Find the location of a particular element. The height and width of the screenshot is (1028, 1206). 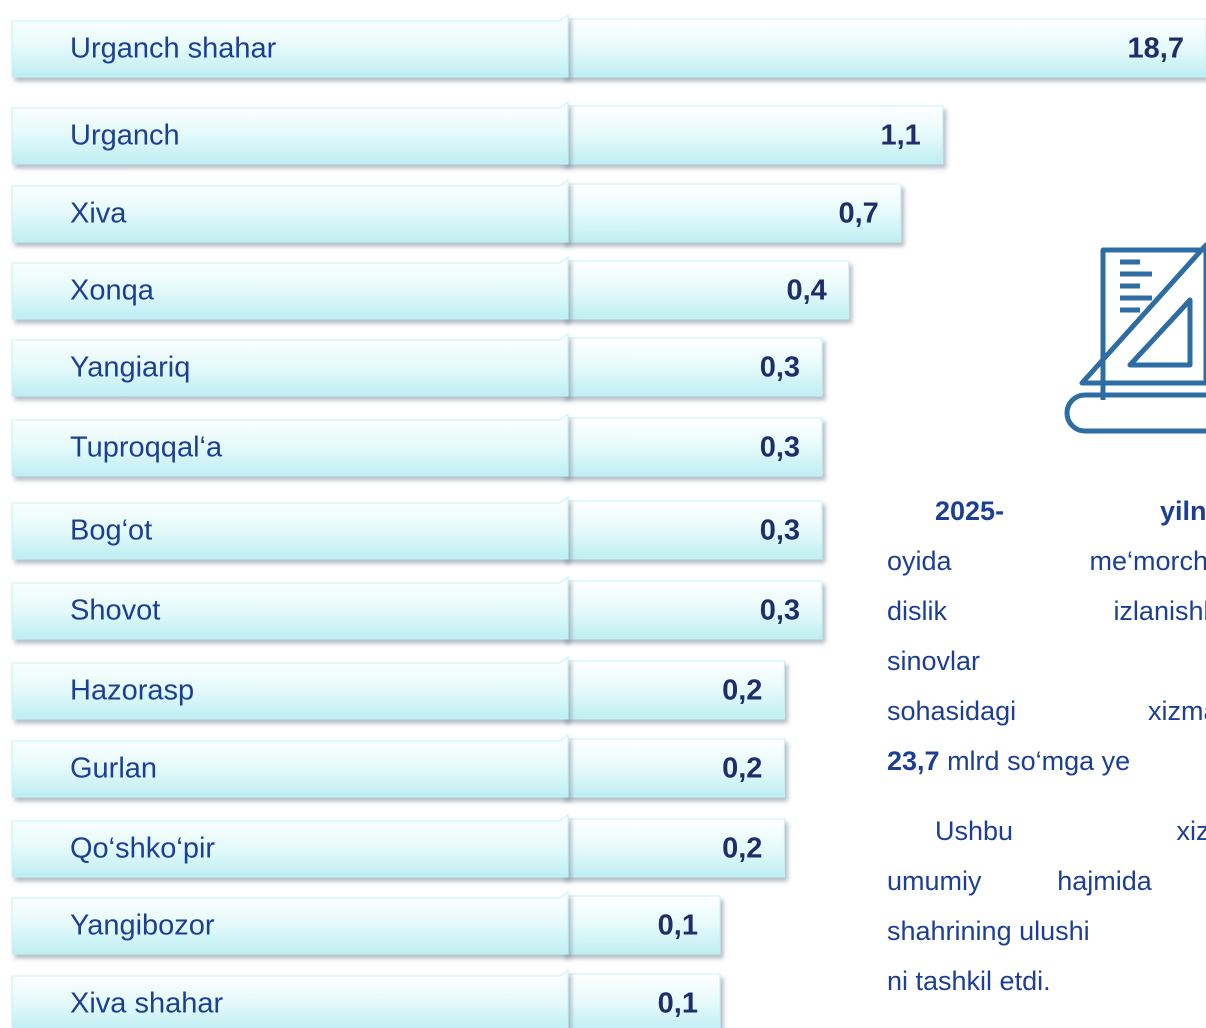

word: hajmida is located at coordinates (1104, 881).